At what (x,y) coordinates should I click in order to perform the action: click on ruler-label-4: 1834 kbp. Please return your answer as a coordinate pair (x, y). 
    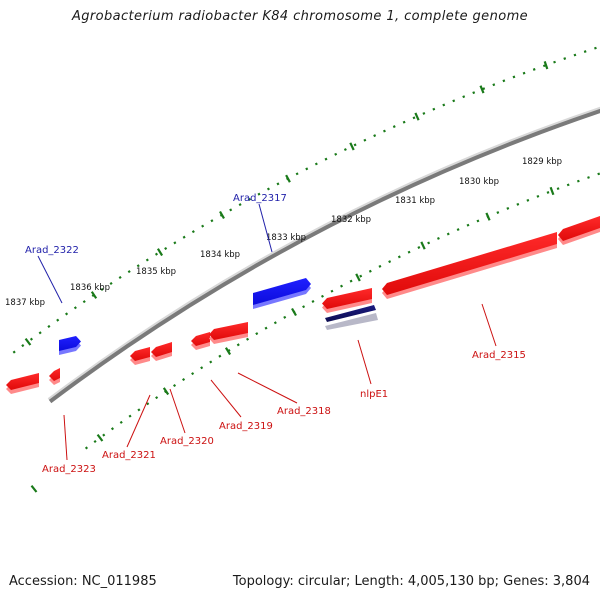
    Looking at the image, I should click on (220, 255).